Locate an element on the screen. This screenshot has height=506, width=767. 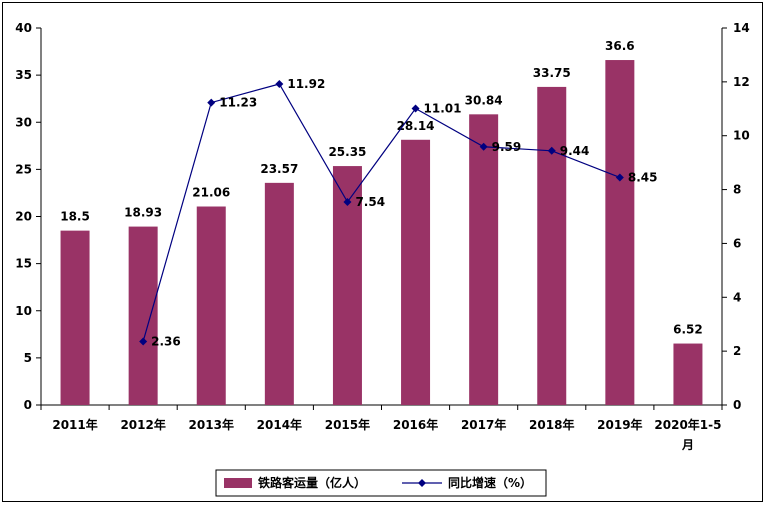
line-data-label: 2.36 is located at coordinates (166, 341).